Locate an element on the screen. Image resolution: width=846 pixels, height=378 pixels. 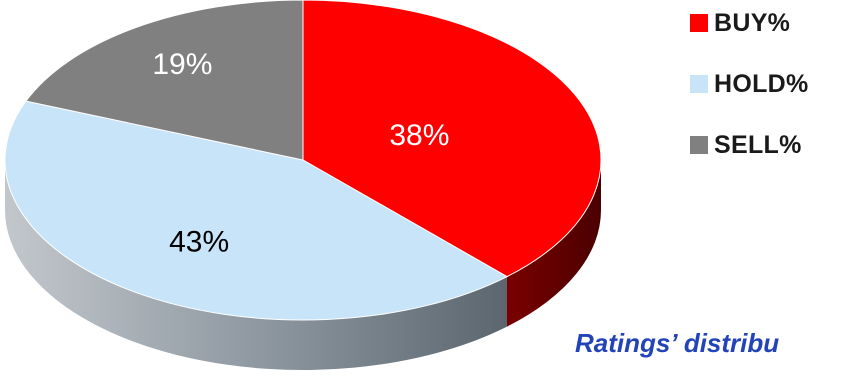
pie-slice-sell is located at coordinates (164, 80).